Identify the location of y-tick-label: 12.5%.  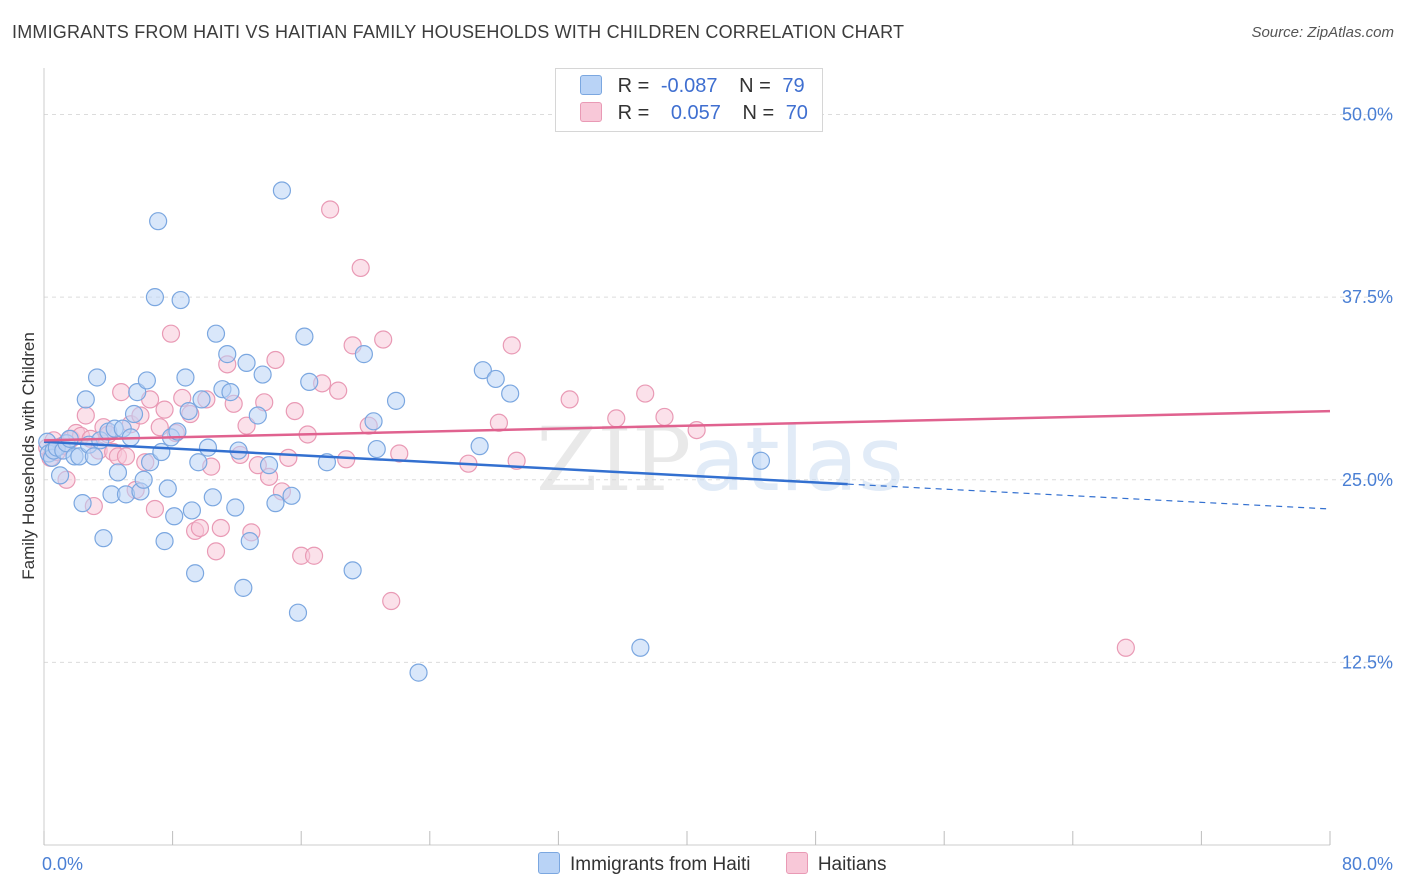
(1367, 662).